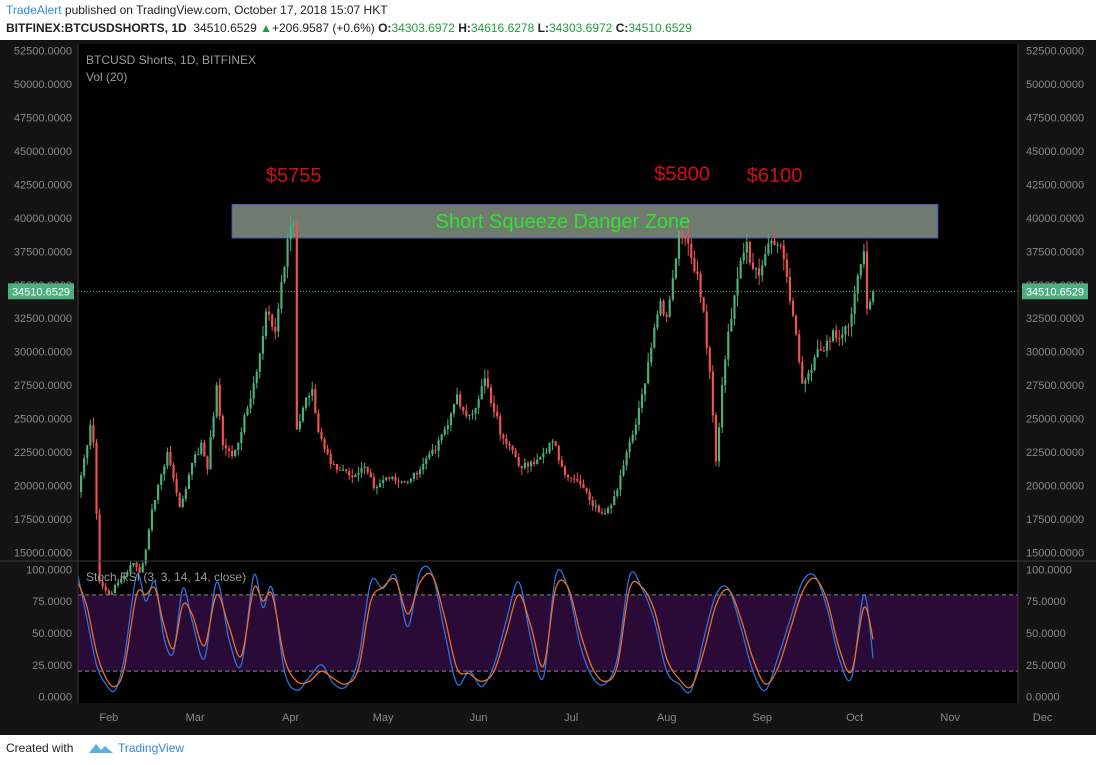 This screenshot has height=765, width=1096. I want to click on y-tick-label-right: 27500.0000, so click(1055, 386).